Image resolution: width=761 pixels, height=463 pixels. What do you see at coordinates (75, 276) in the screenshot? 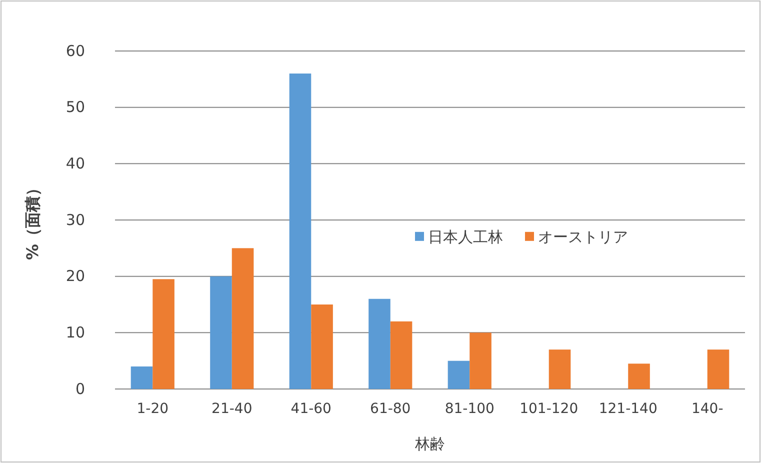
I see `y-tick-label: 20` at bounding box center [75, 276].